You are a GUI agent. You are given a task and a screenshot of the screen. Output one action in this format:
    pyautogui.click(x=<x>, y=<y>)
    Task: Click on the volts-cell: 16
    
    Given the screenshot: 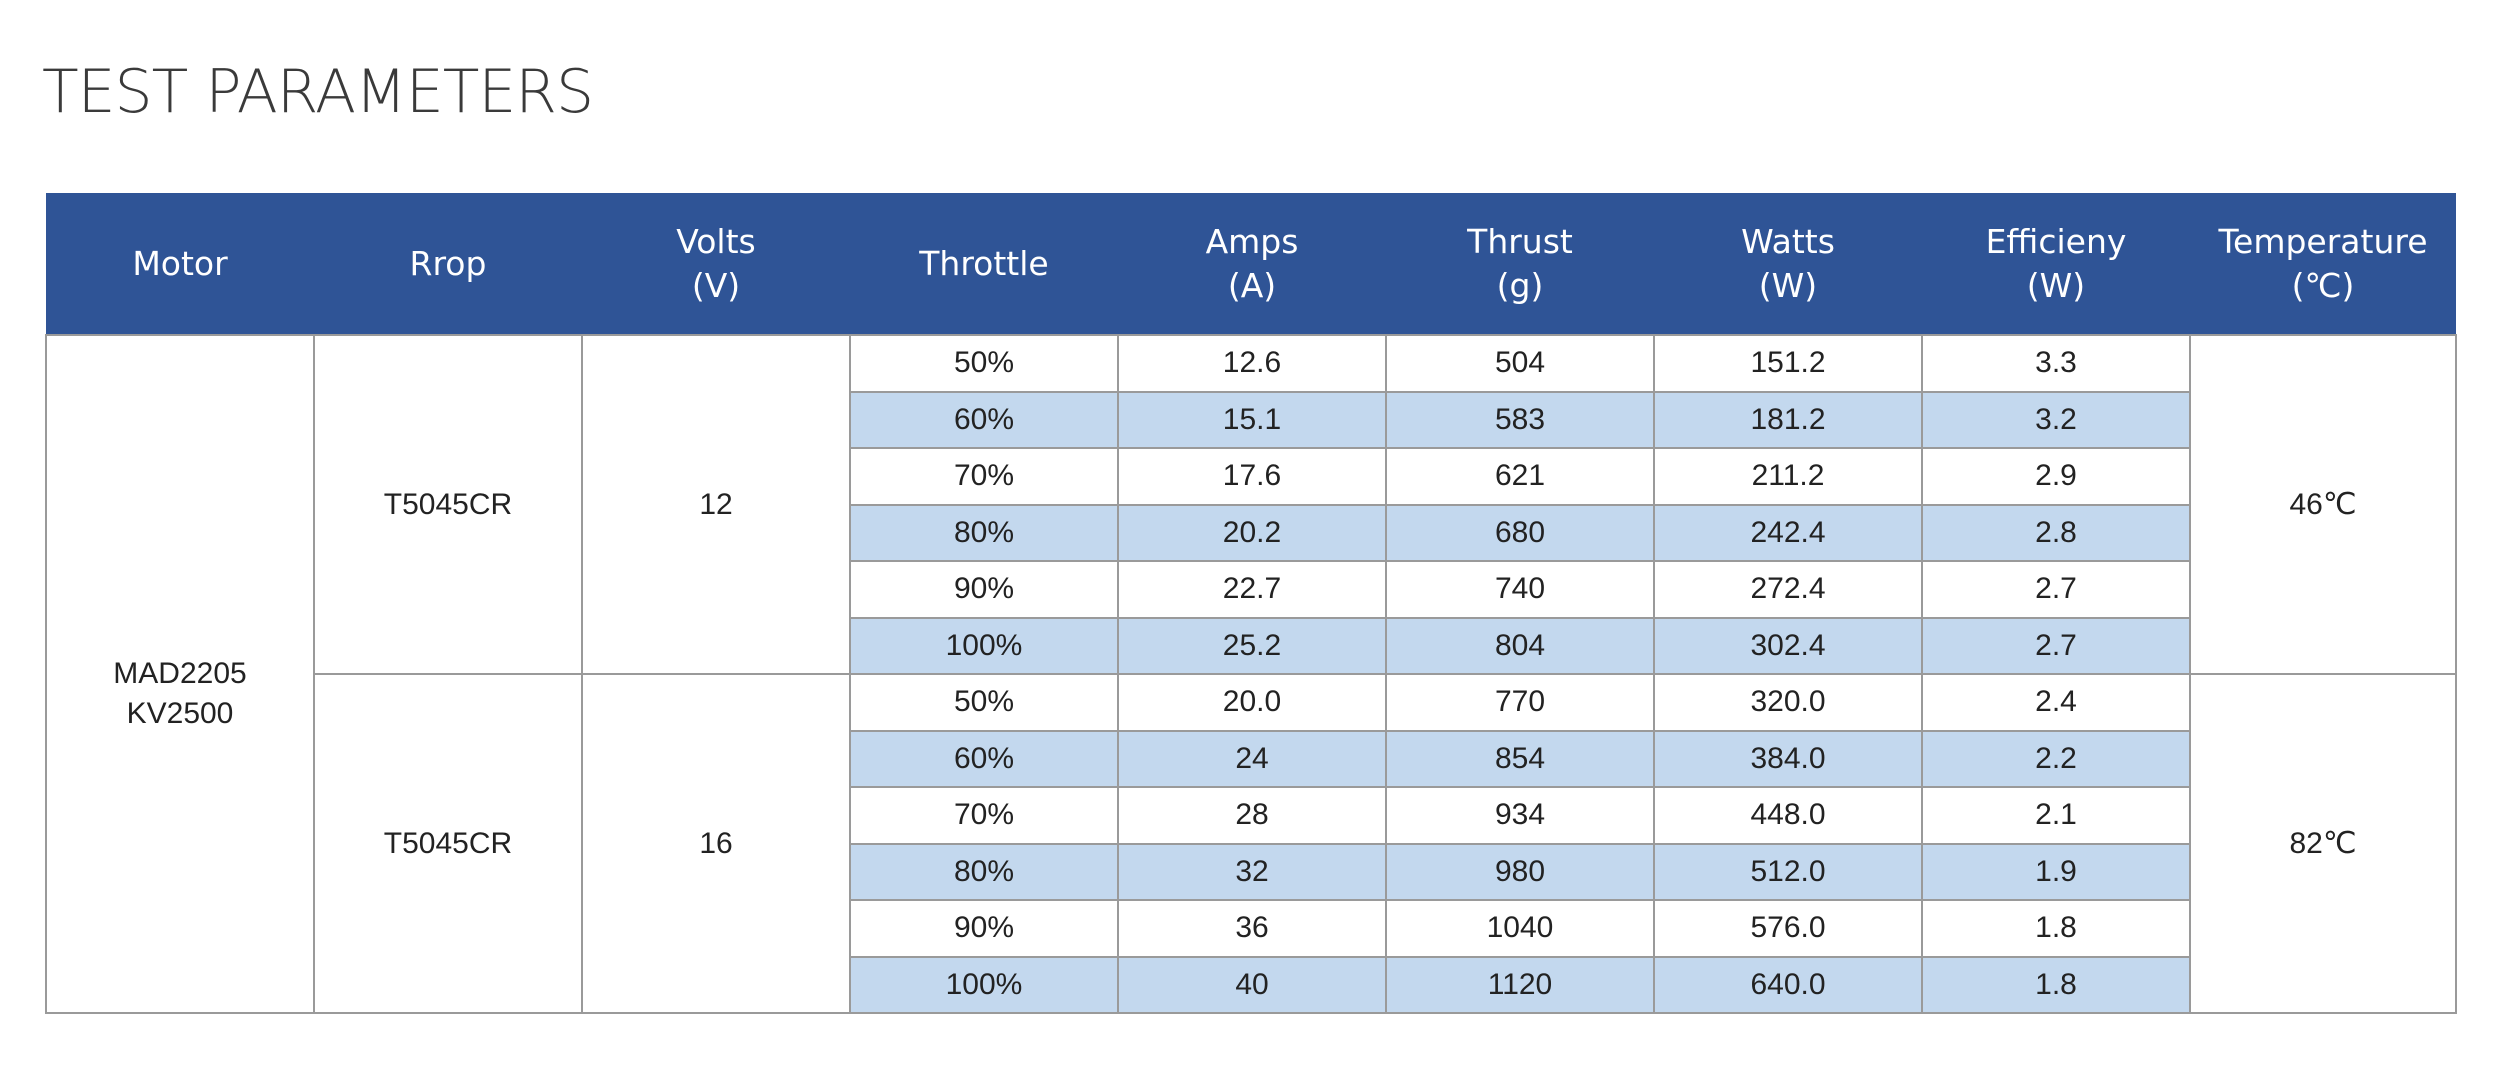 What is the action you would take?
    pyautogui.click(x=716, y=843)
    